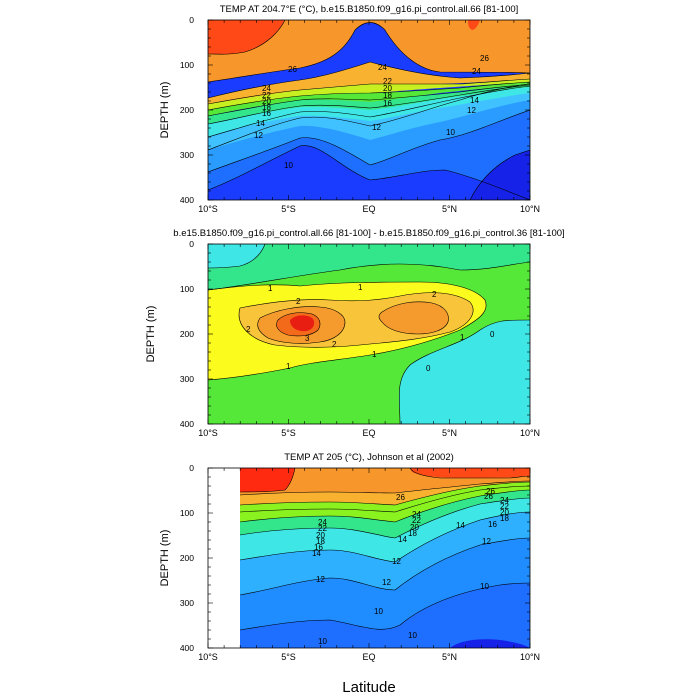 Image resolution: width=700 pixels, height=700 pixels. What do you see at coordinates (368, 687) in the screenshot?
I see `figure-xlabel: Latitude` at bounding box center [368, 687].